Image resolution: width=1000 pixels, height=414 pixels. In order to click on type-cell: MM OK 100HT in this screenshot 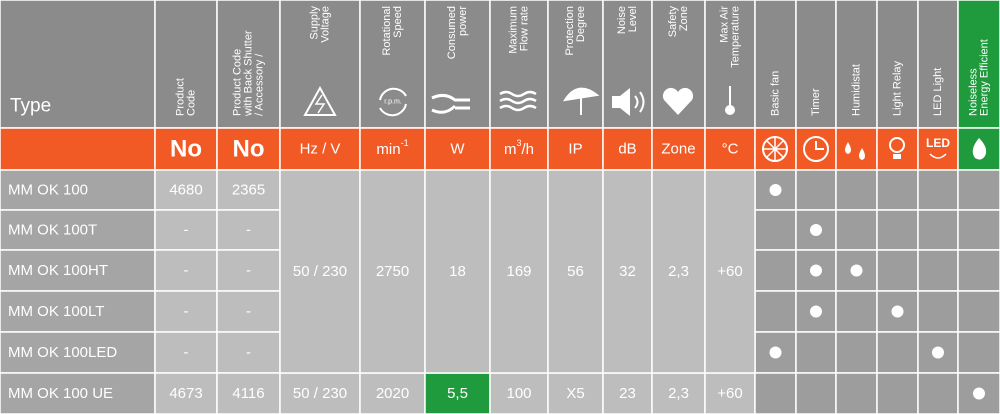, I will do `click(58, 270)`.